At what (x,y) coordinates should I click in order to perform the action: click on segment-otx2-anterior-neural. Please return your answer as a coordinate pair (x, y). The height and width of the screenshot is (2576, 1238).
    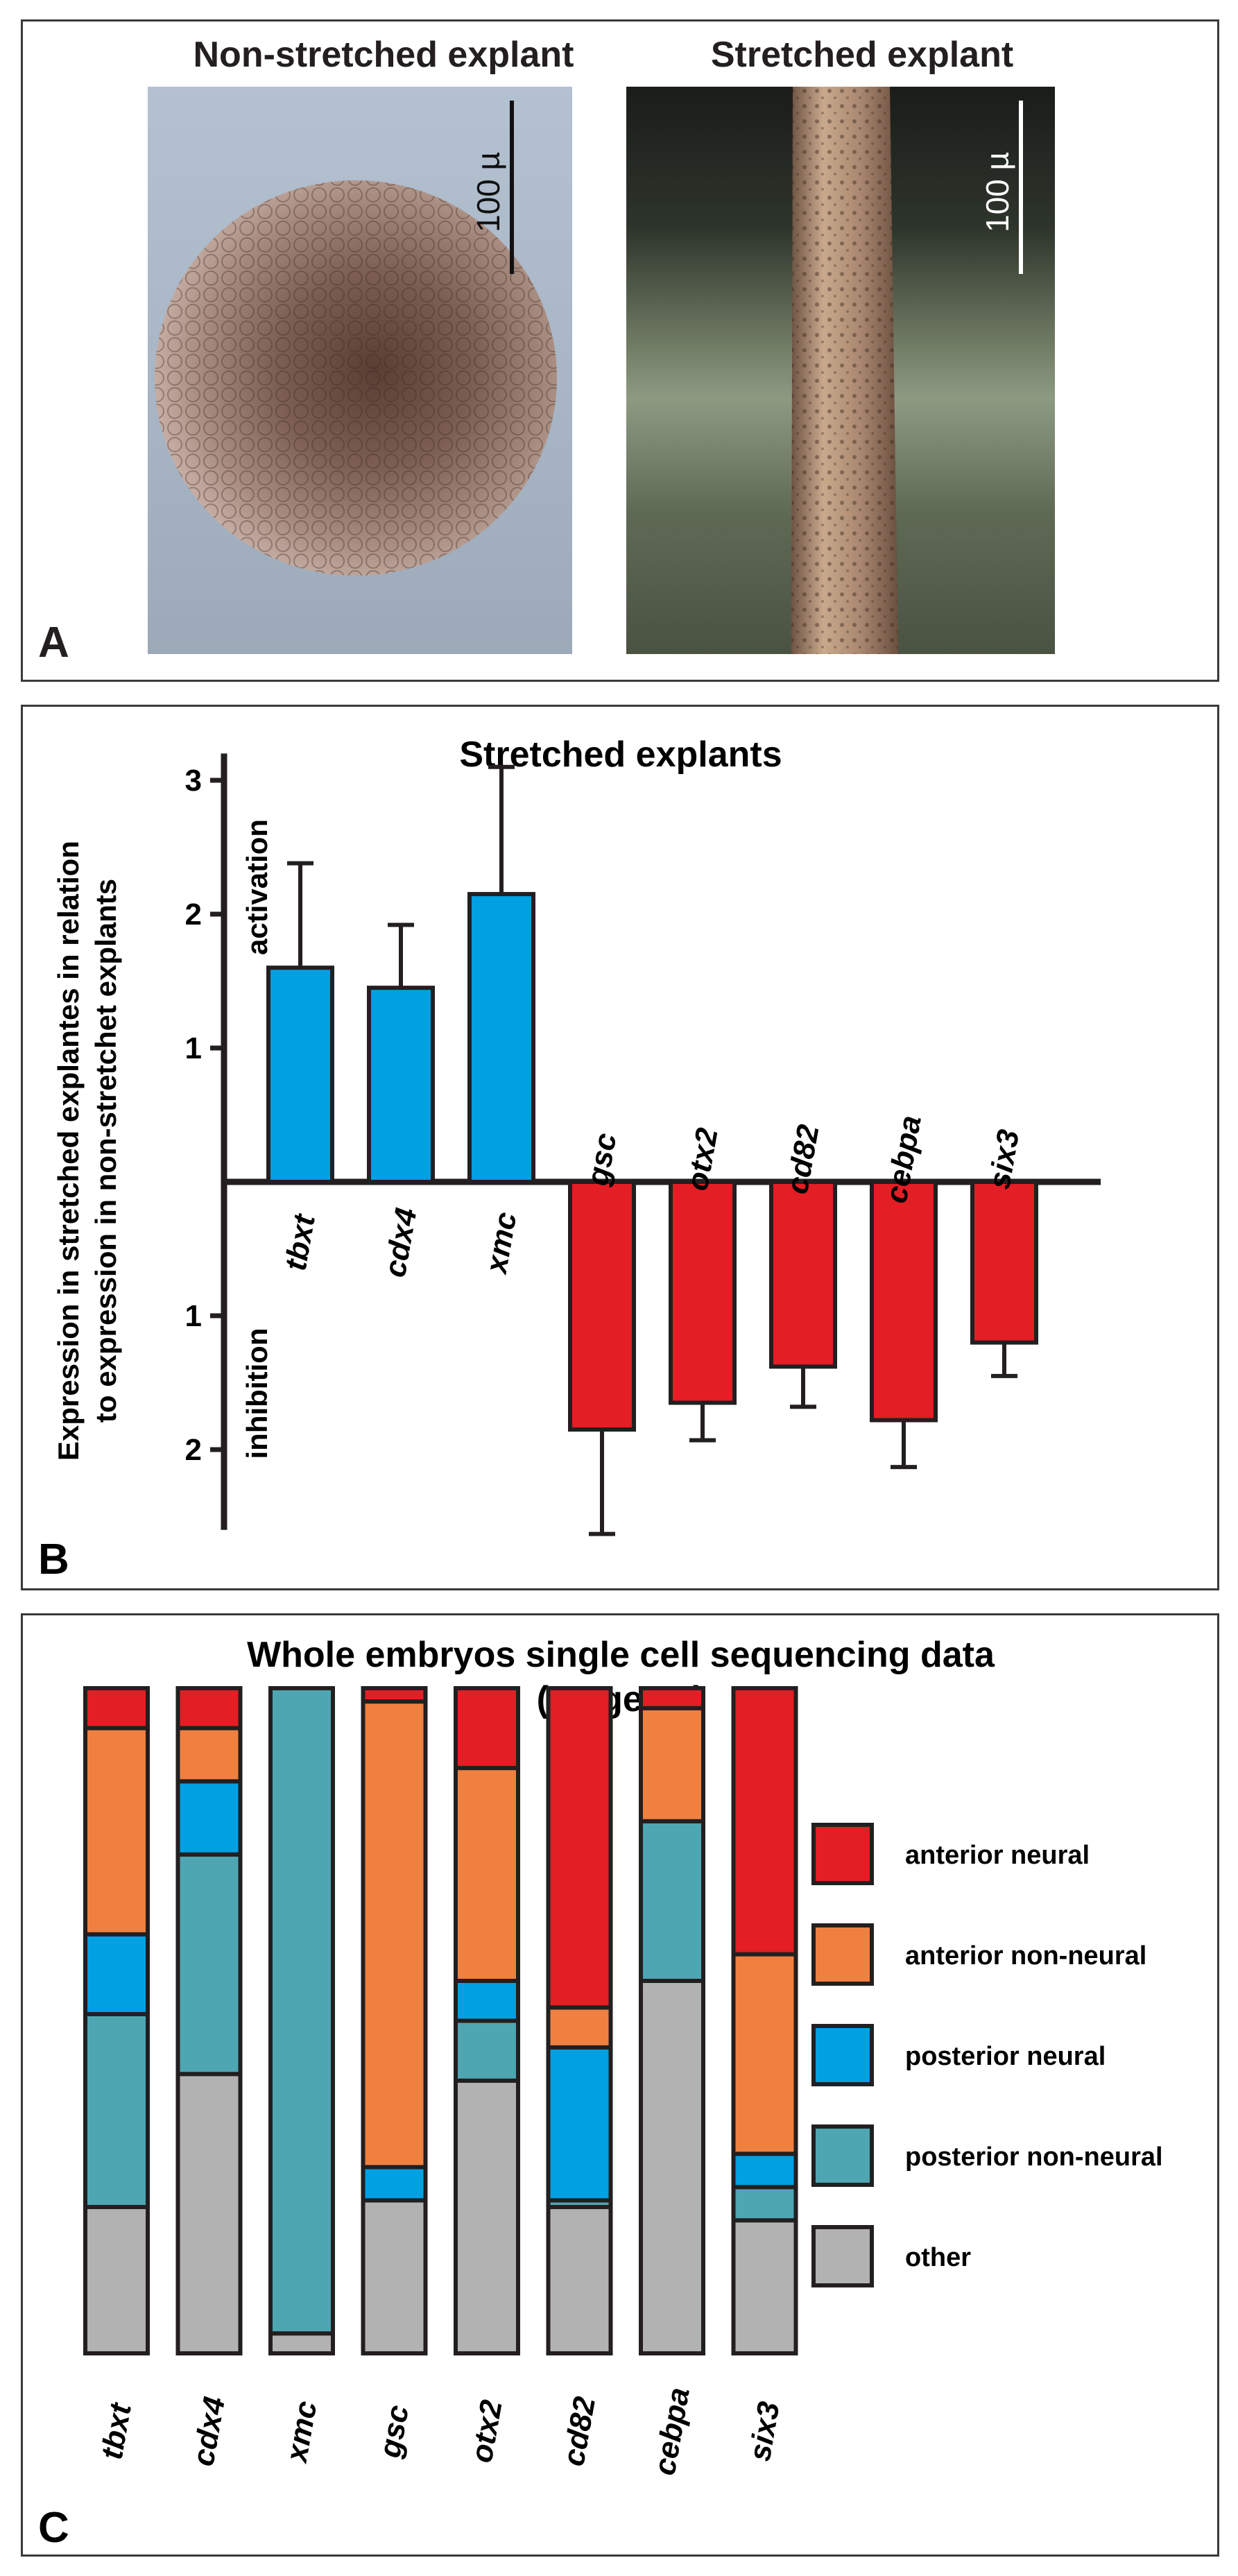
    Looking at the image, I should click on (487, 1728).